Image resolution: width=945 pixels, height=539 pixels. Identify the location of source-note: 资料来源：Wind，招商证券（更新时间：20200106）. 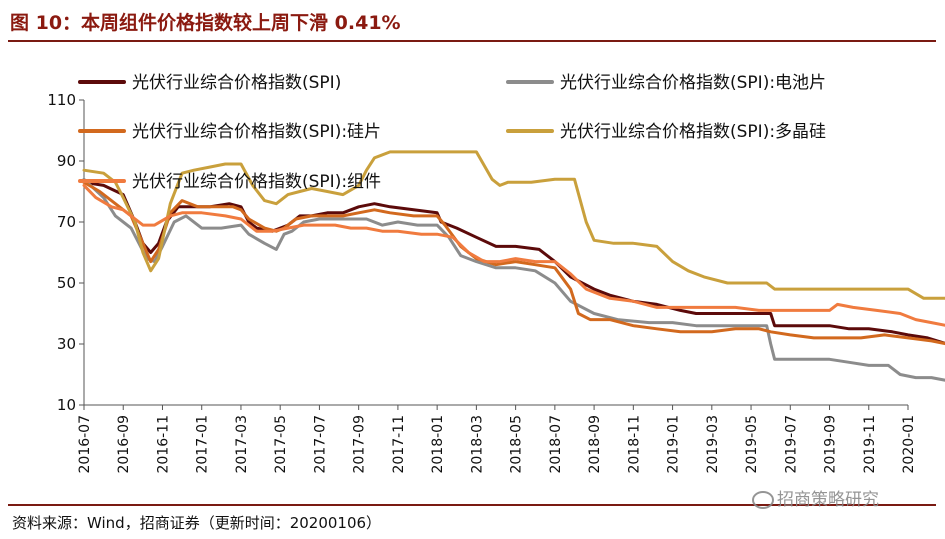
(197, 523).